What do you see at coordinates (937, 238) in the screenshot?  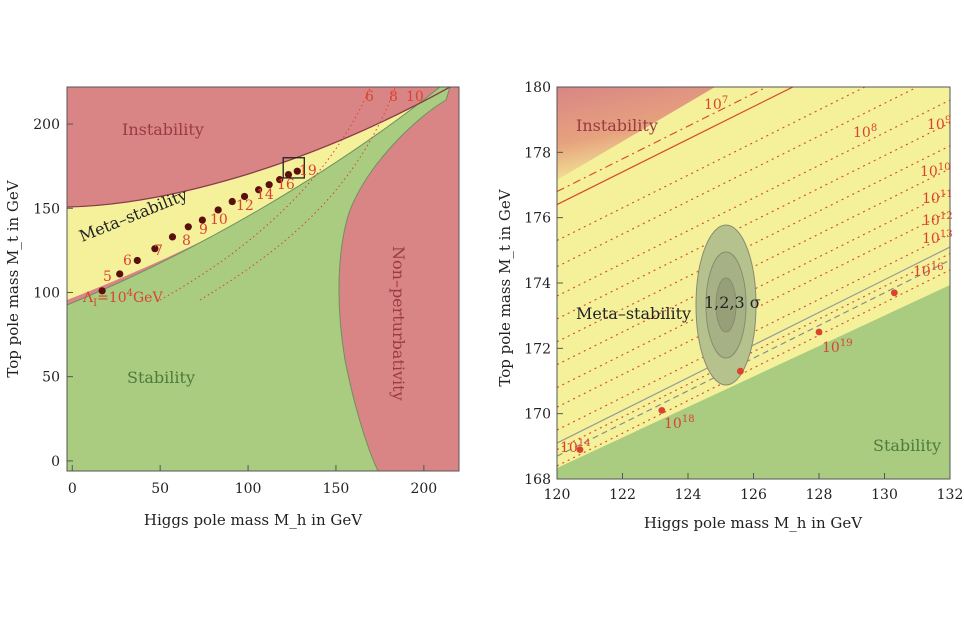 I see `scale-label-right: 10¹³` at bounding box center [937, 238].